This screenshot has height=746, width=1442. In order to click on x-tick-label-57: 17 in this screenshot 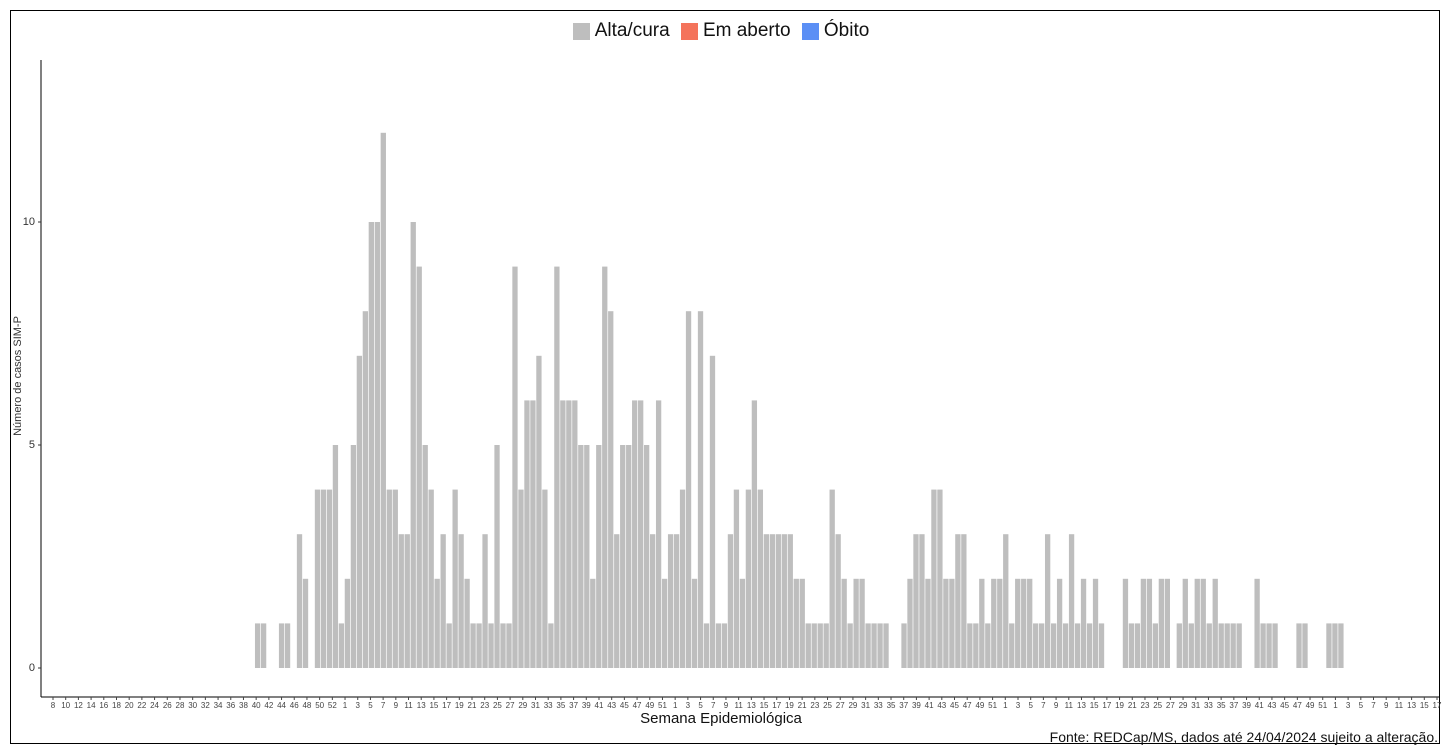, I will do `click(776, 705)`.